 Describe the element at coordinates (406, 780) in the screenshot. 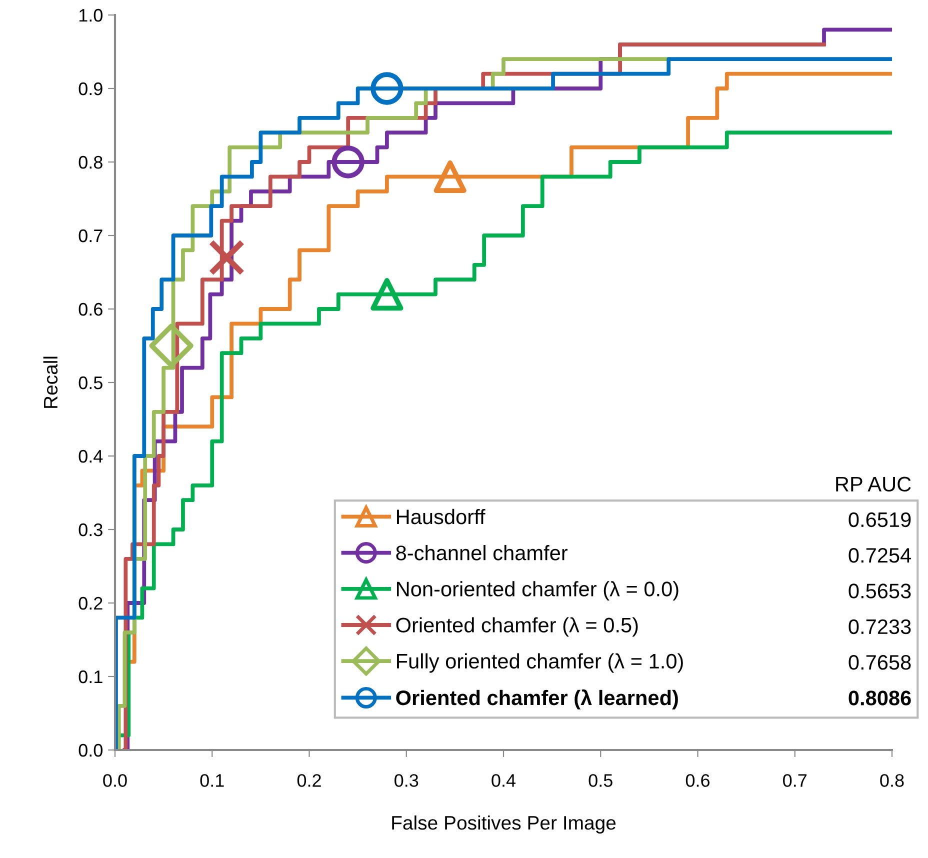

I see `x-tick-label: 0.3` at that location.